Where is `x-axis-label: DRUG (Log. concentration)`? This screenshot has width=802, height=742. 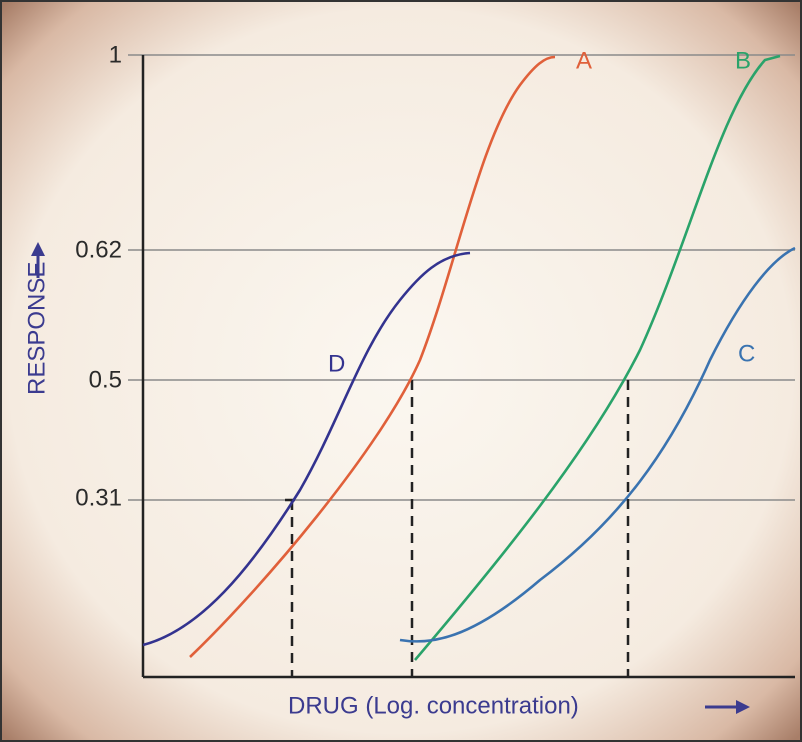 x-axis-label: DRUG (Log. concentration) is located at coordinates (433, 705).